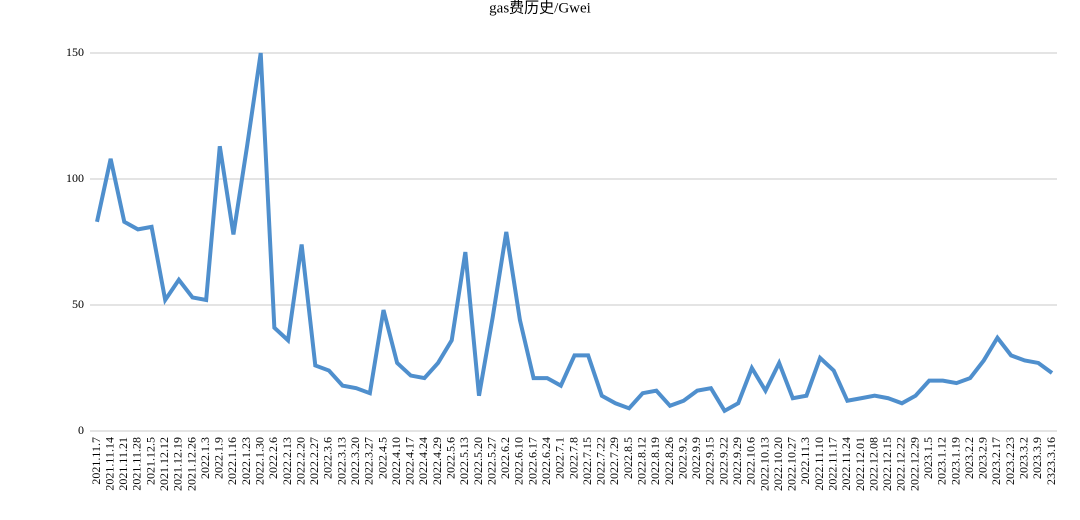  What do you see at coordinates (969, 458) in the screenshot?
I see `x-tick-label: 2023.2.2` at bounding box center [969, 458].